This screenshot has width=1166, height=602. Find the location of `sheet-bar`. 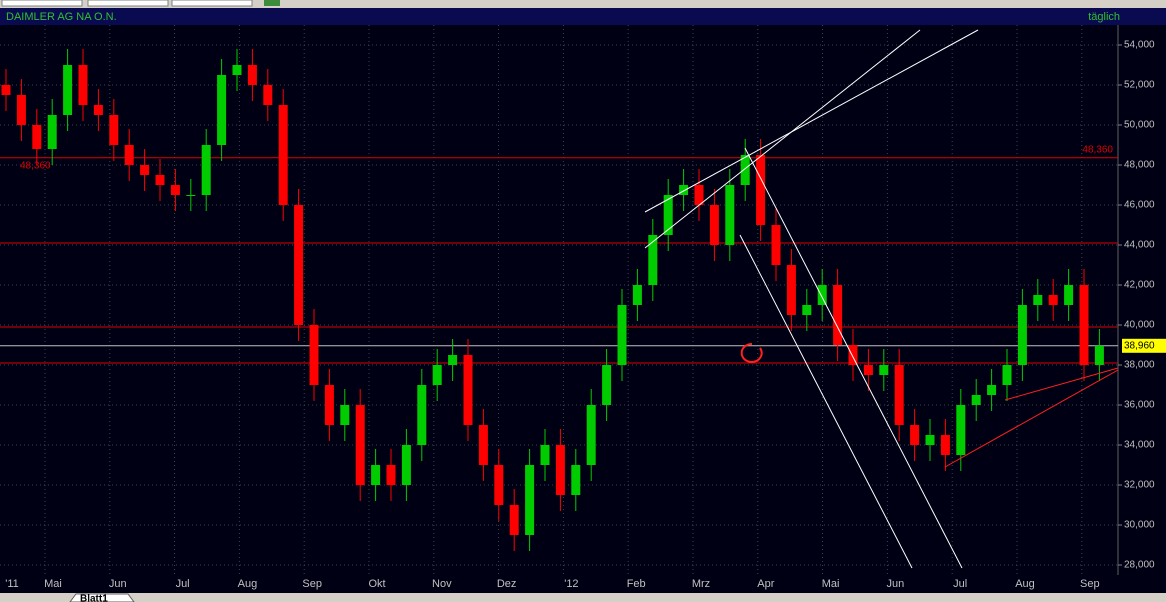

sheet-bar is located at coordinates (583, 597).